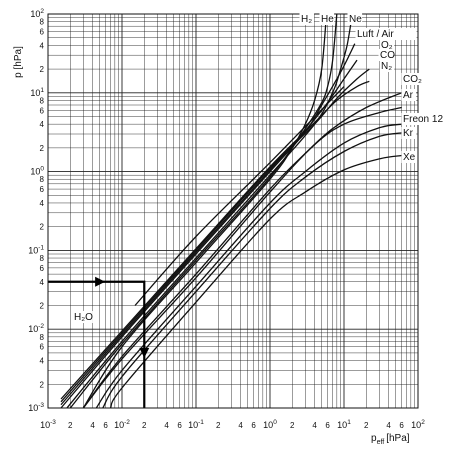  I want to click on arrow-down-icon, so click(144, 352).